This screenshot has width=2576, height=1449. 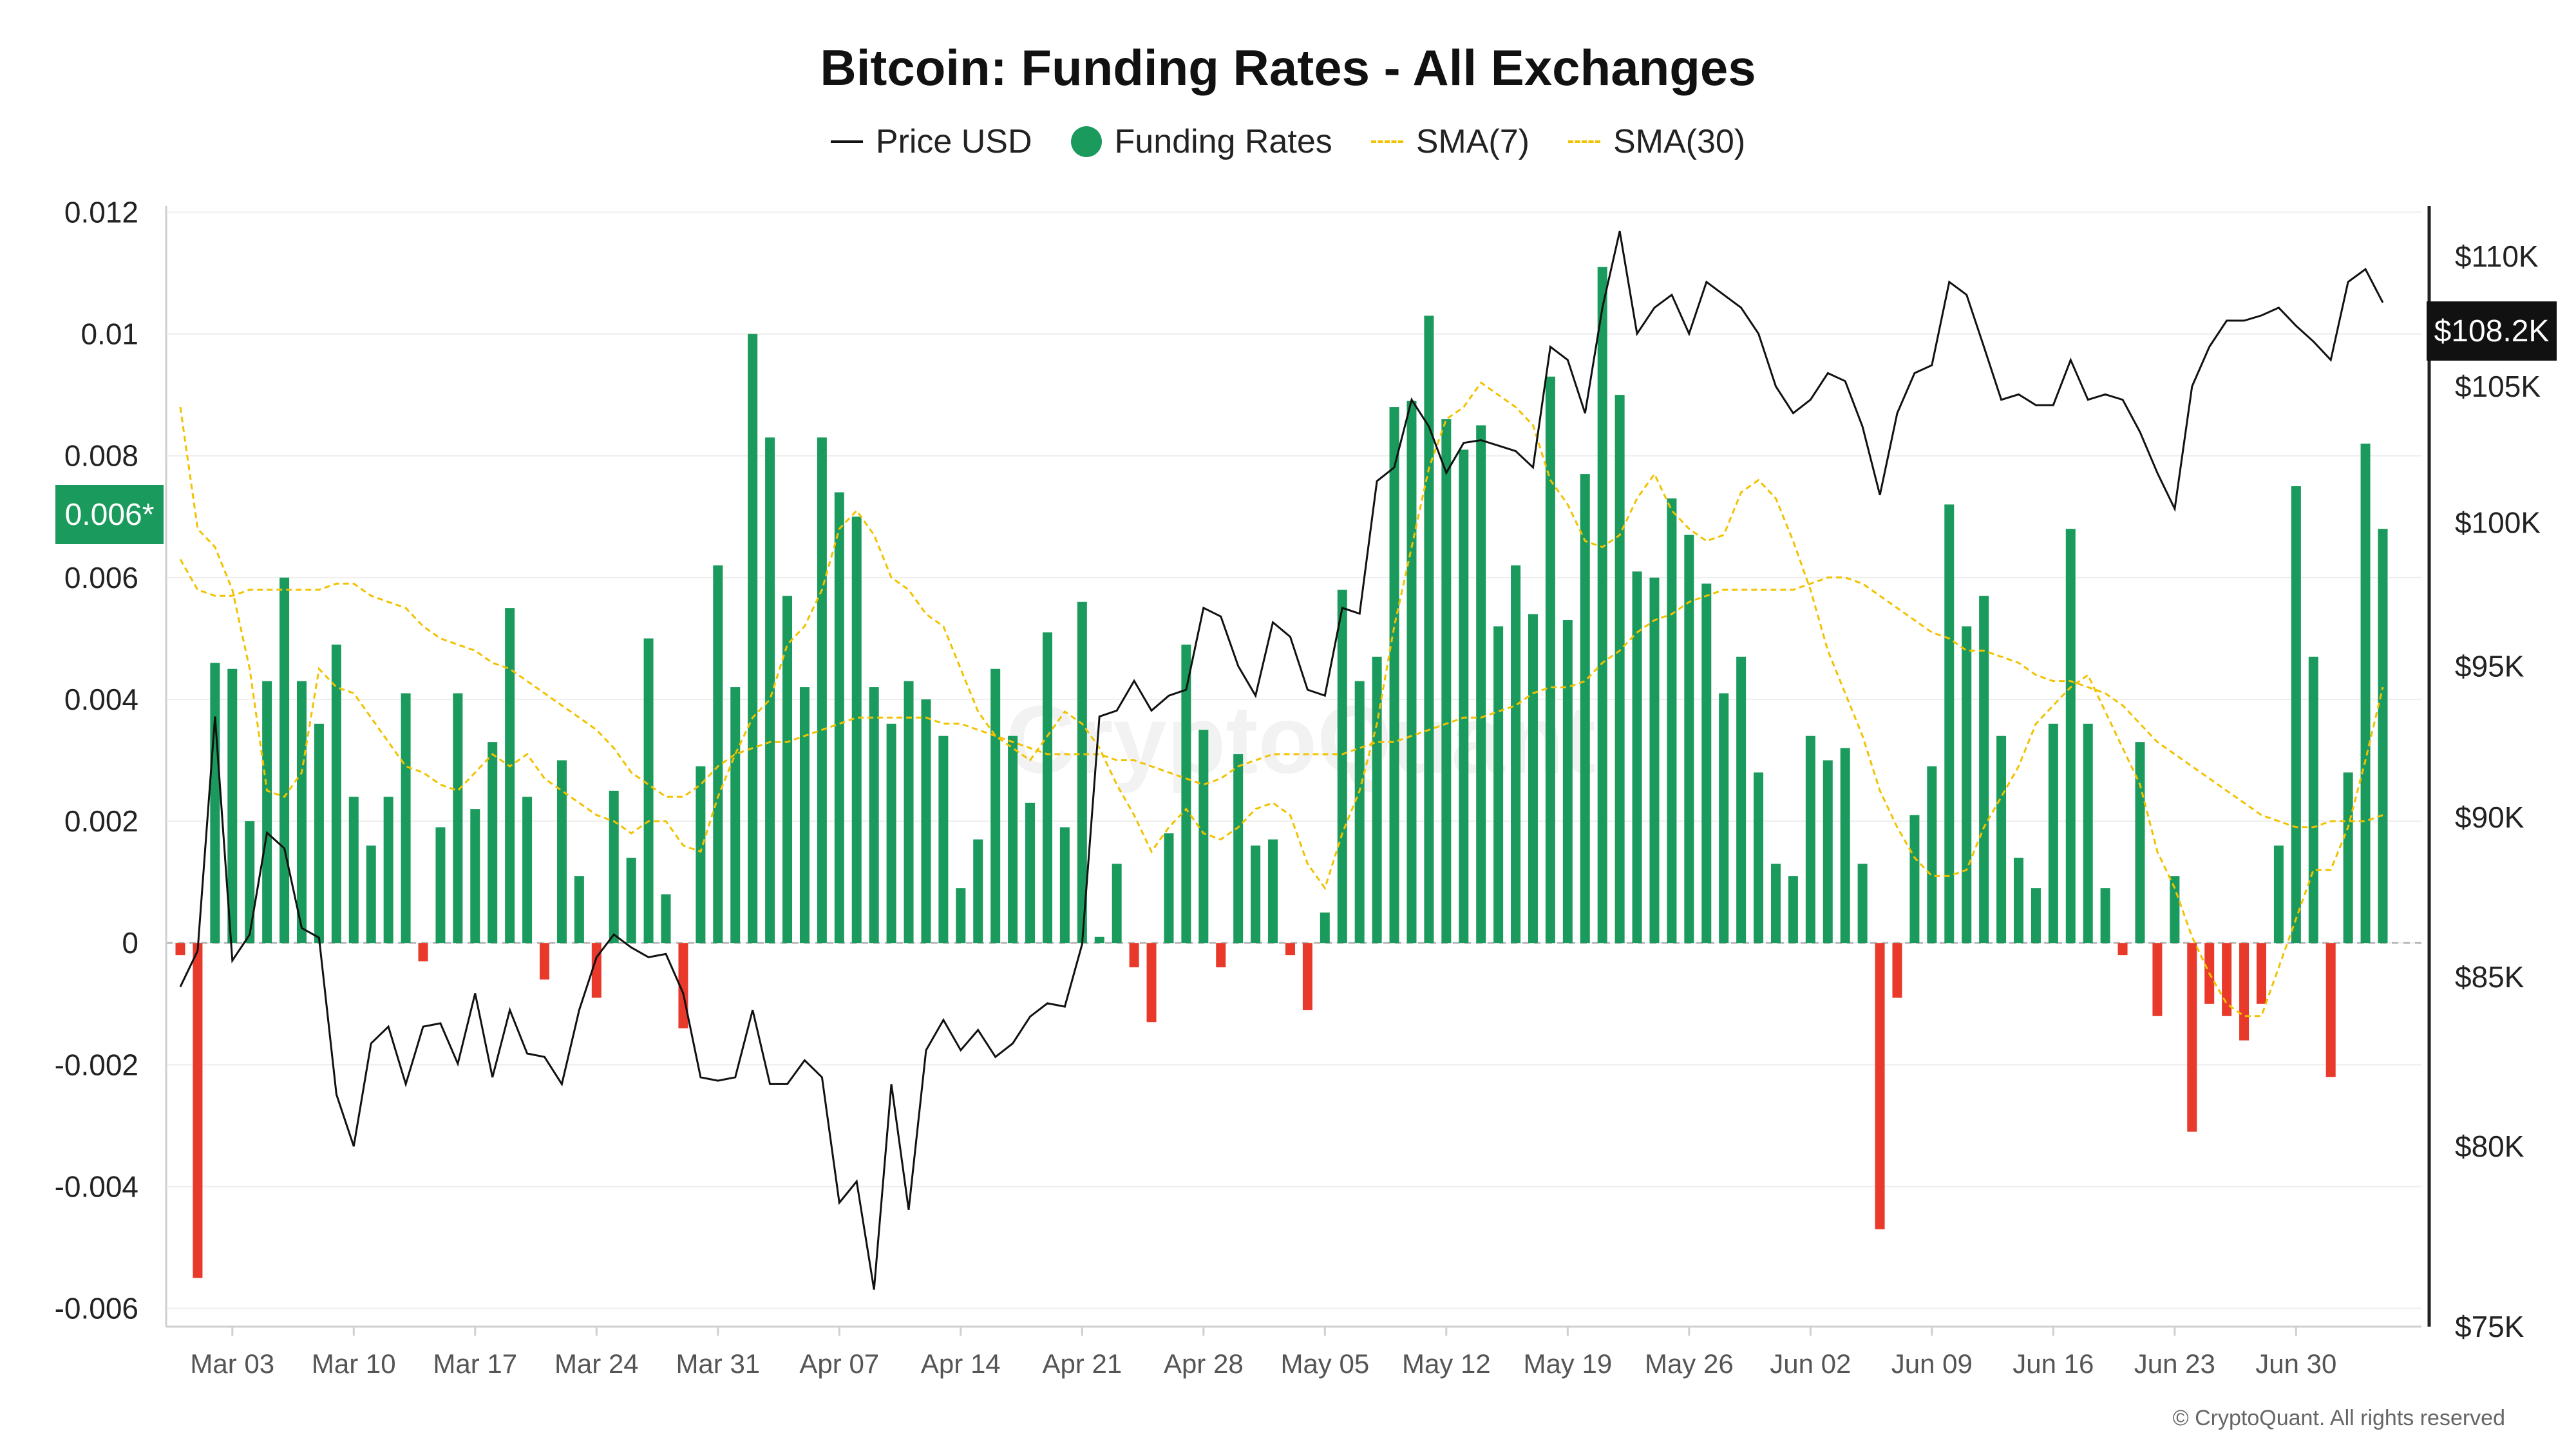 I want to click on legend-item-funding: Funding Rates, so click(x=1201, y=141).